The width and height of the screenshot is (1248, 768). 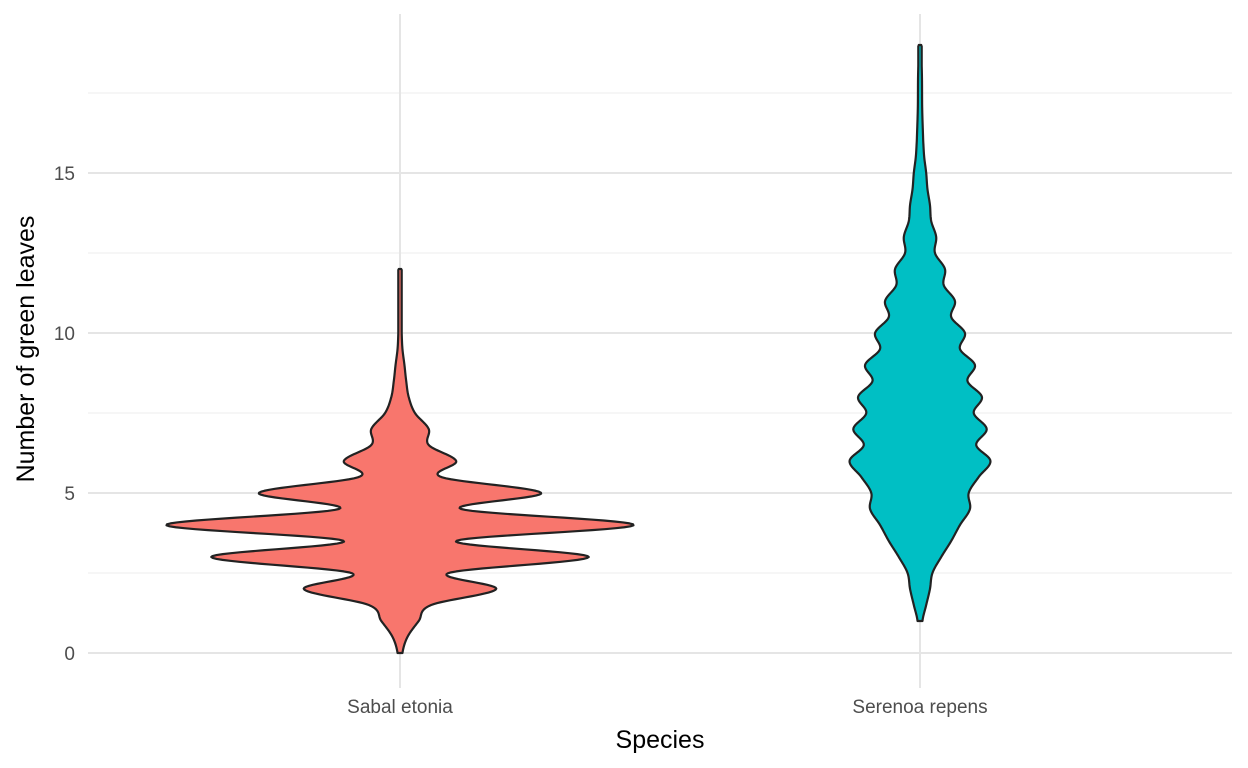 What do you see at coordinates (920, 333) in the screenshot?
I see `violin-serenoa-repens` at bounding box center [920, 333].